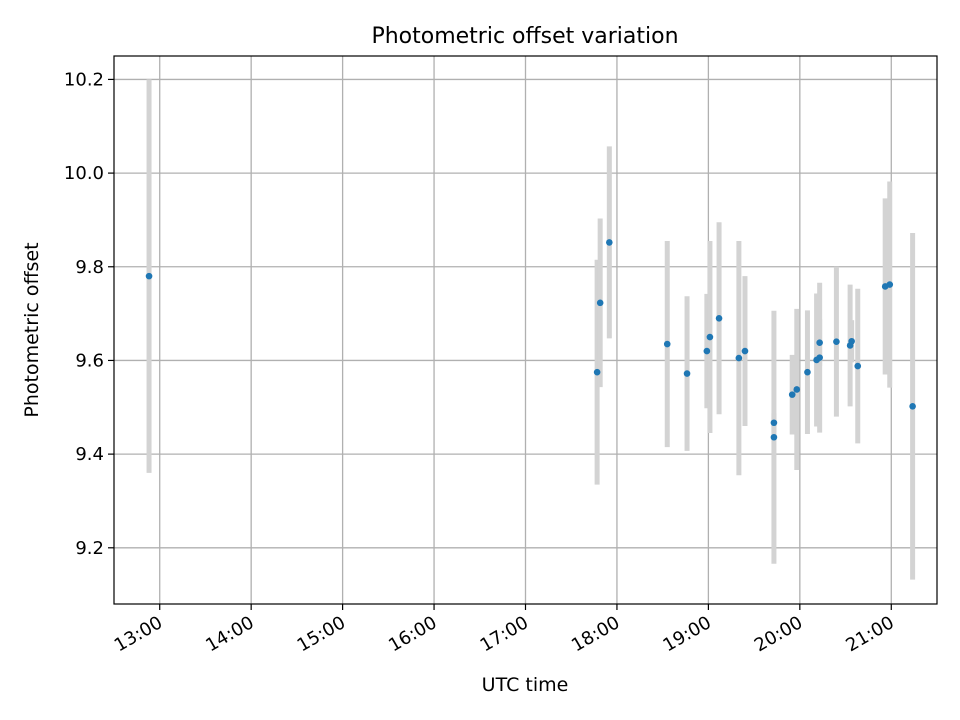  I want to click on y-tick-label: 10.0, so click(84, 173).